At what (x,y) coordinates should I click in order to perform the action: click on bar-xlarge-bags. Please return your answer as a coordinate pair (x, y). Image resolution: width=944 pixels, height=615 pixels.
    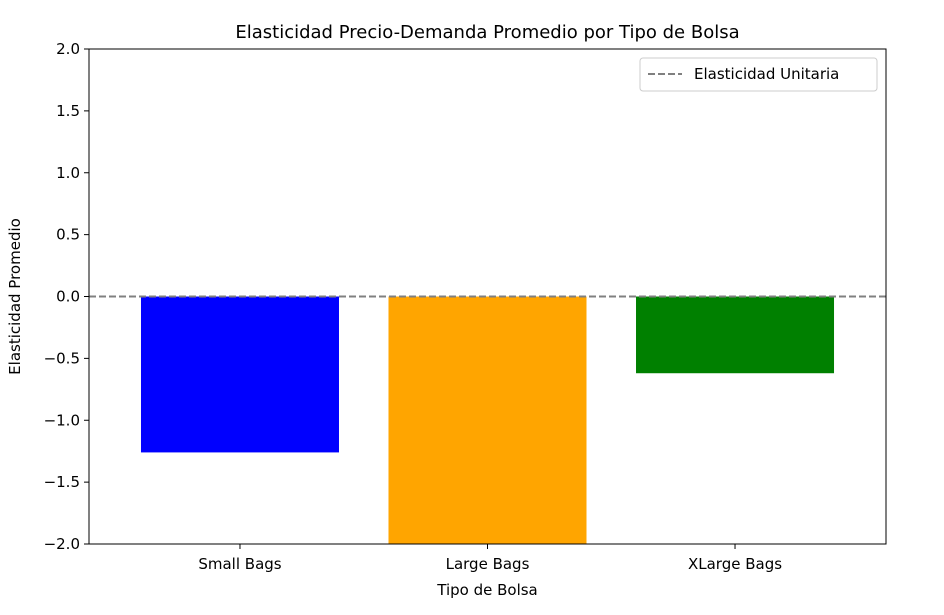
    Looking at the image, I should click on (735, 335).